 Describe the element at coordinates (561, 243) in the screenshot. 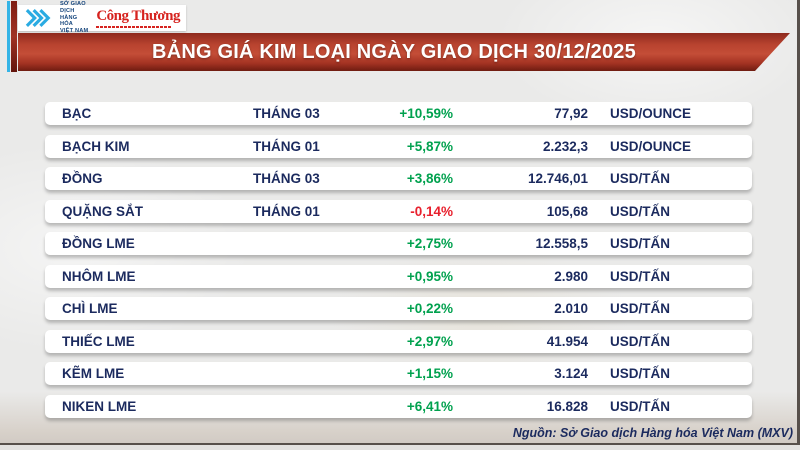

I see `price-cell: 12.558,5` at that location.